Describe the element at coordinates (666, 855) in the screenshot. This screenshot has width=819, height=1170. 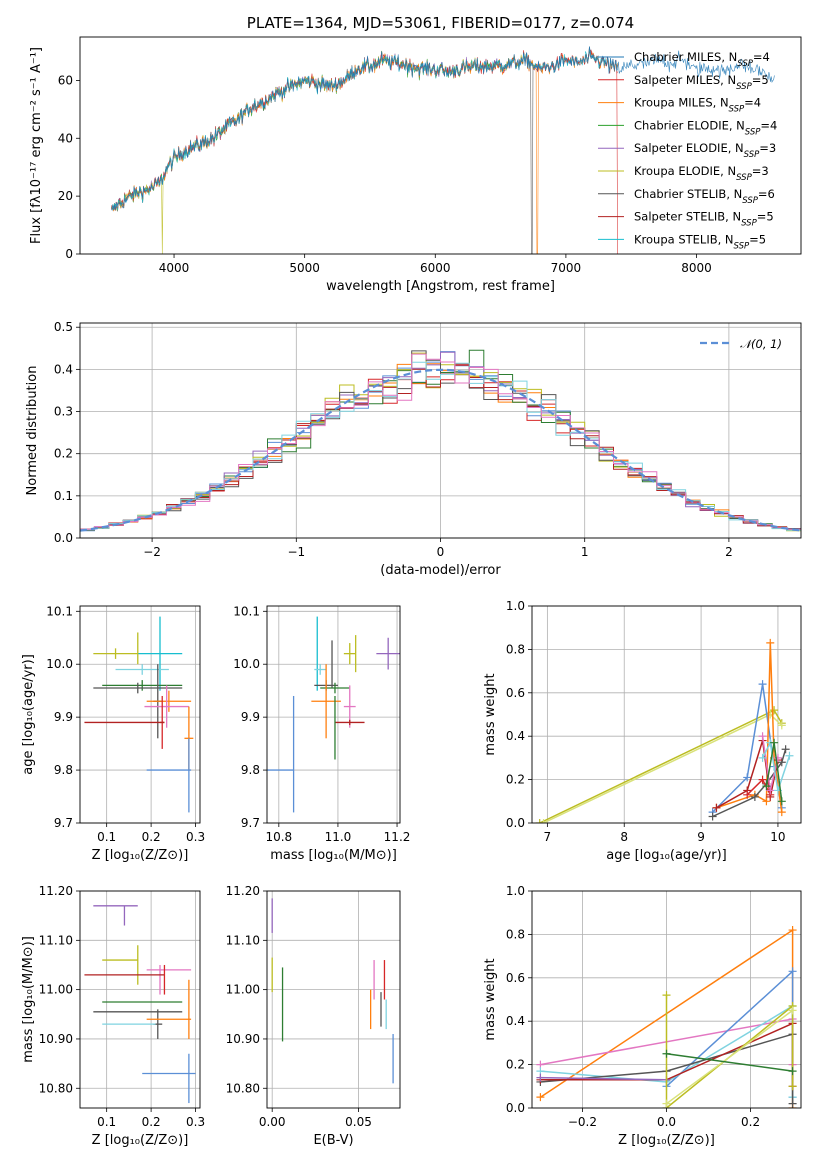
I see `x-axis-label: age [log₁₀(age/yr)]` at that location.